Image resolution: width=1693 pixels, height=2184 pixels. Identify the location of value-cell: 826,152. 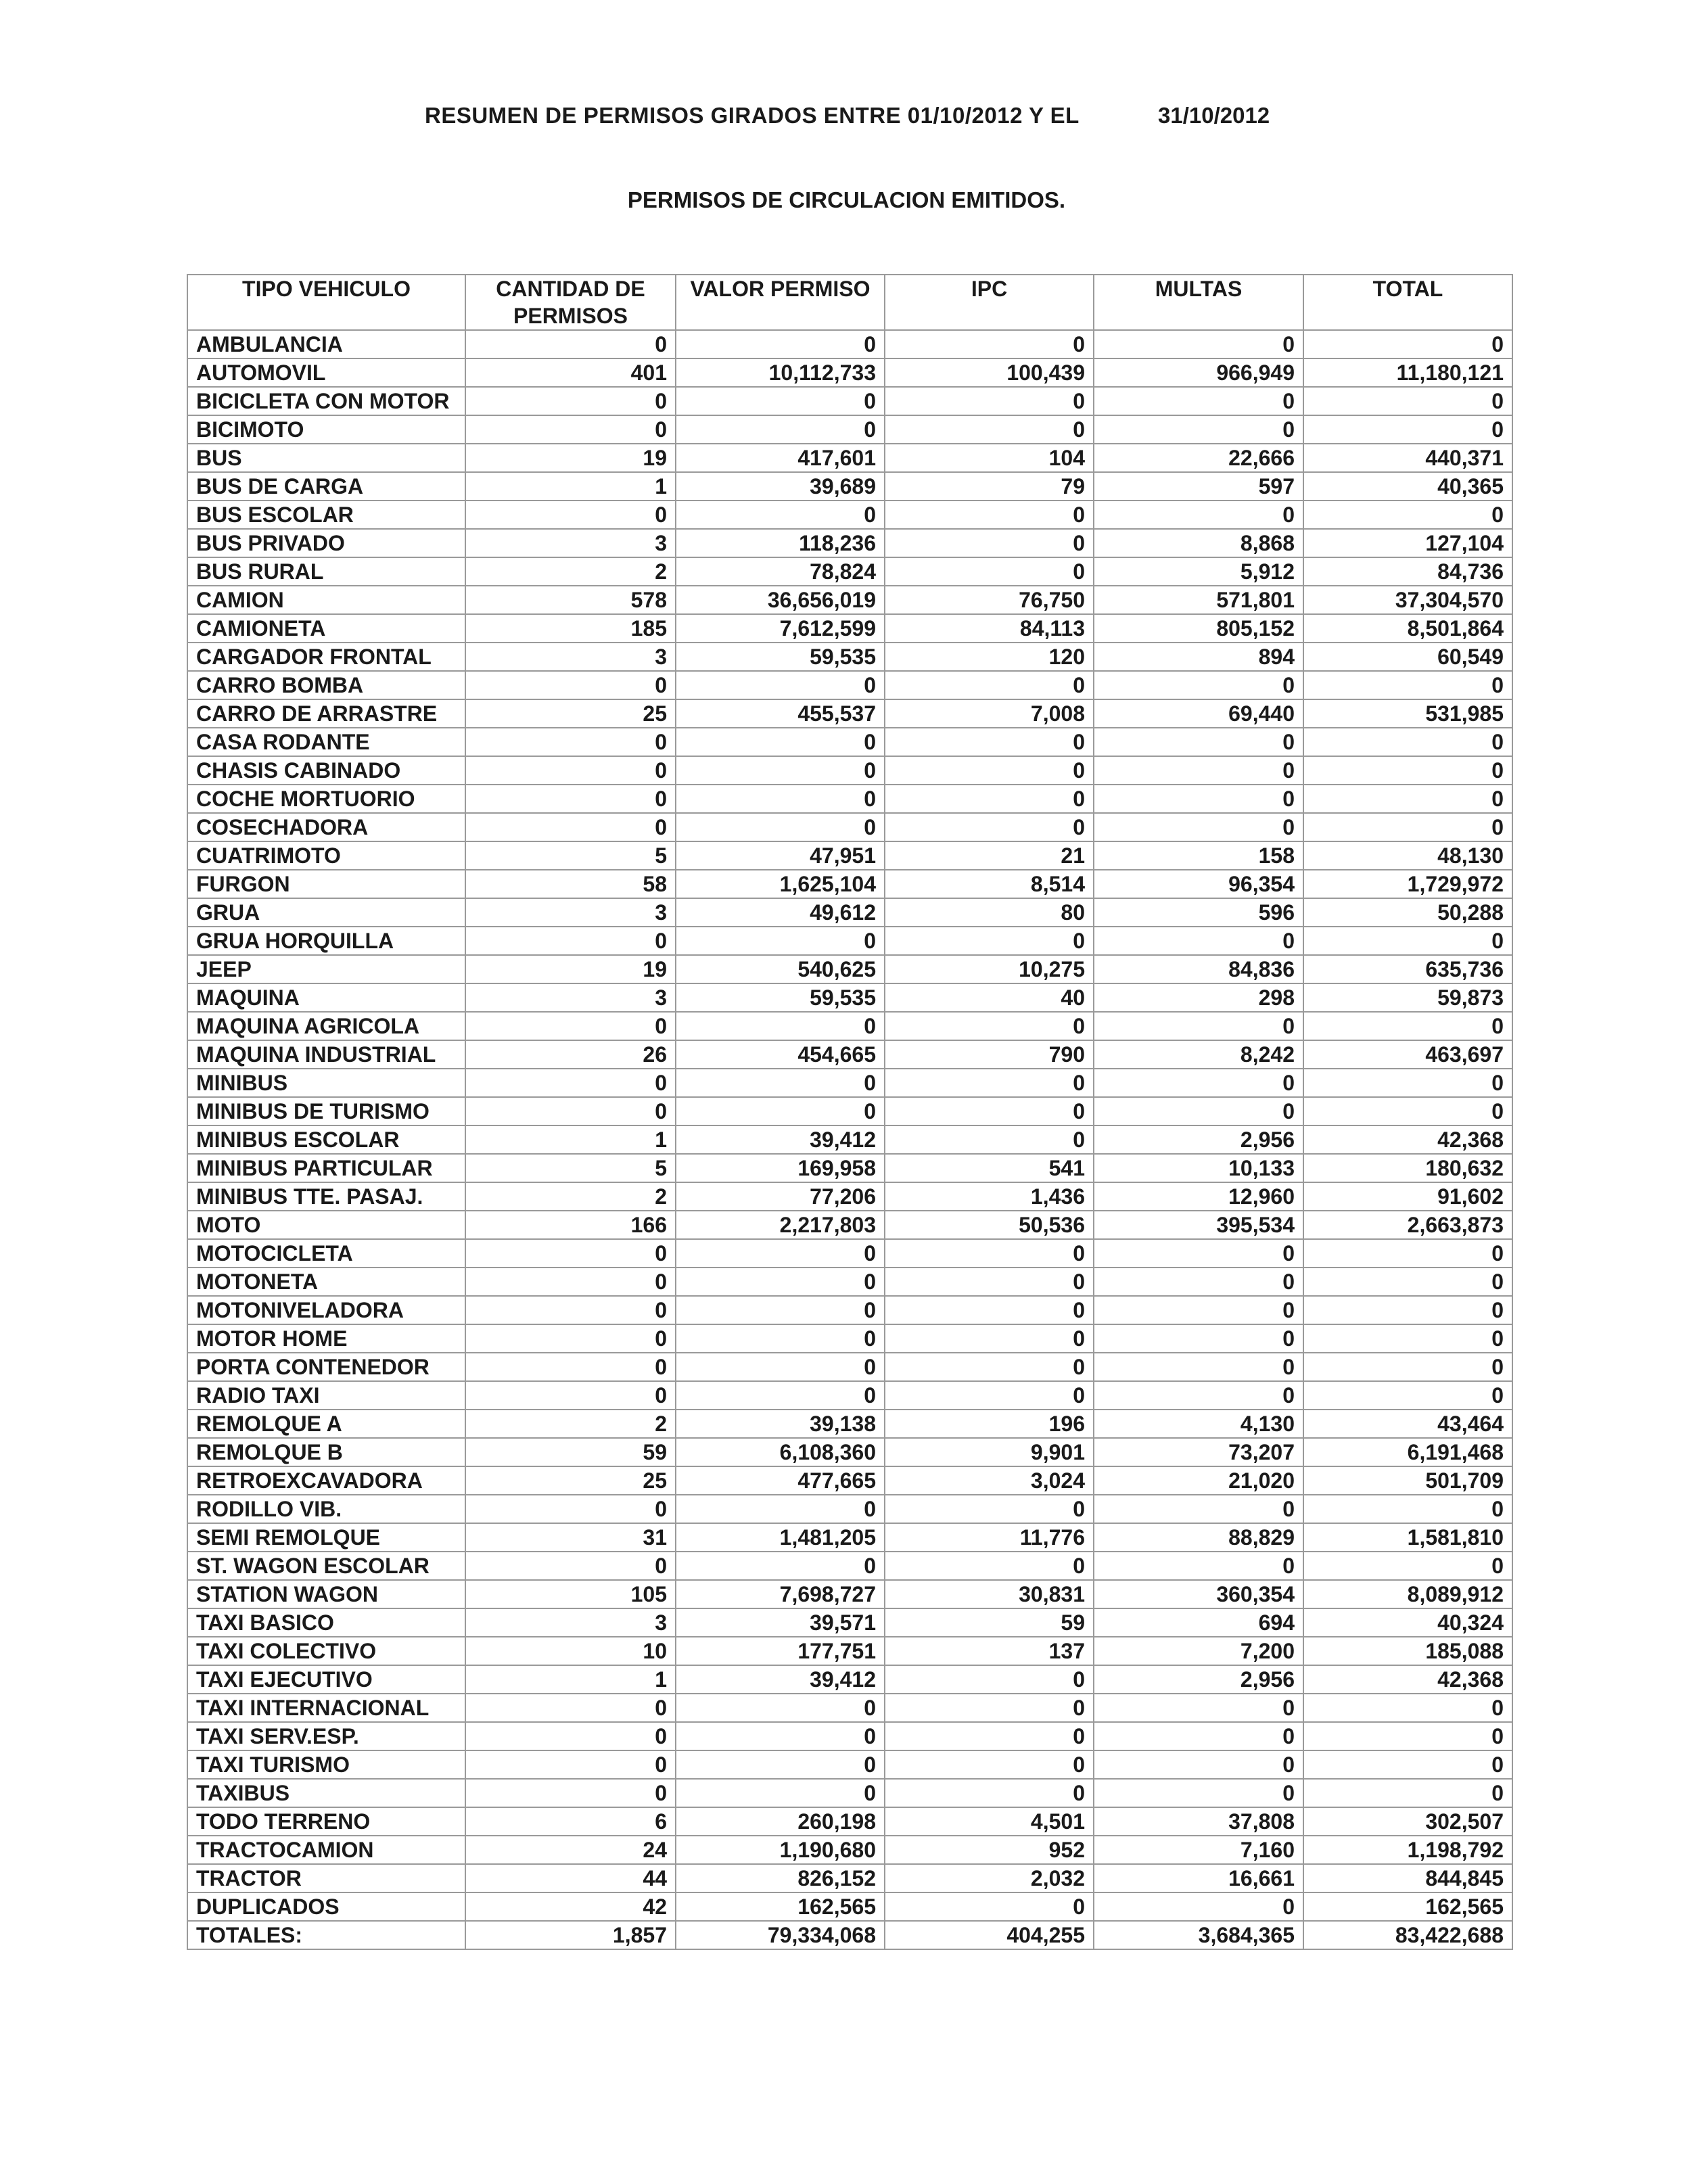
(780, 1878).